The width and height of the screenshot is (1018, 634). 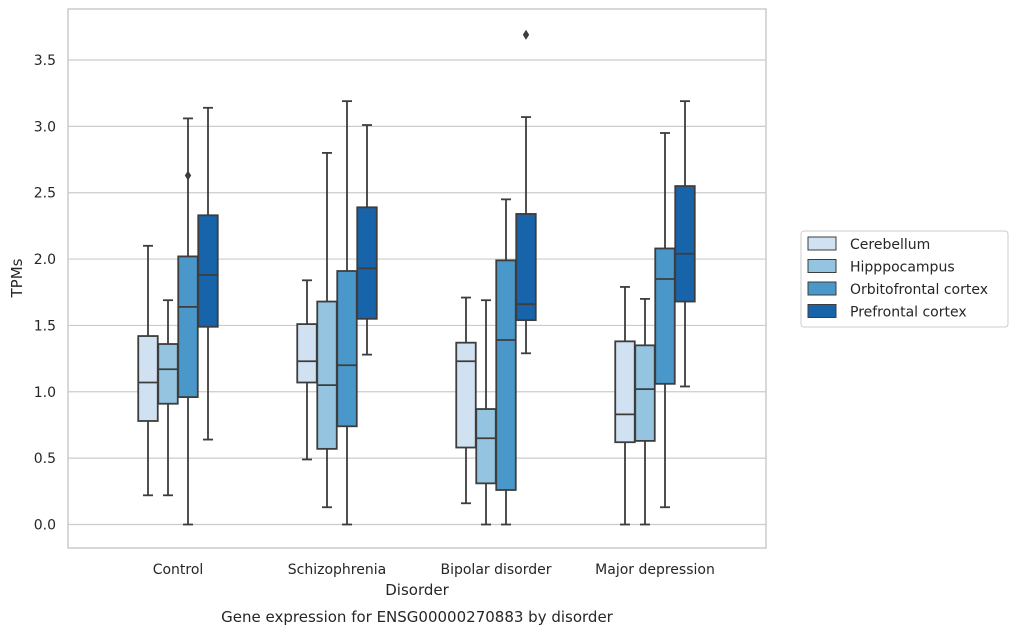 I want to click on legend-label: Hipppocampus, so click(x=902, y=268).